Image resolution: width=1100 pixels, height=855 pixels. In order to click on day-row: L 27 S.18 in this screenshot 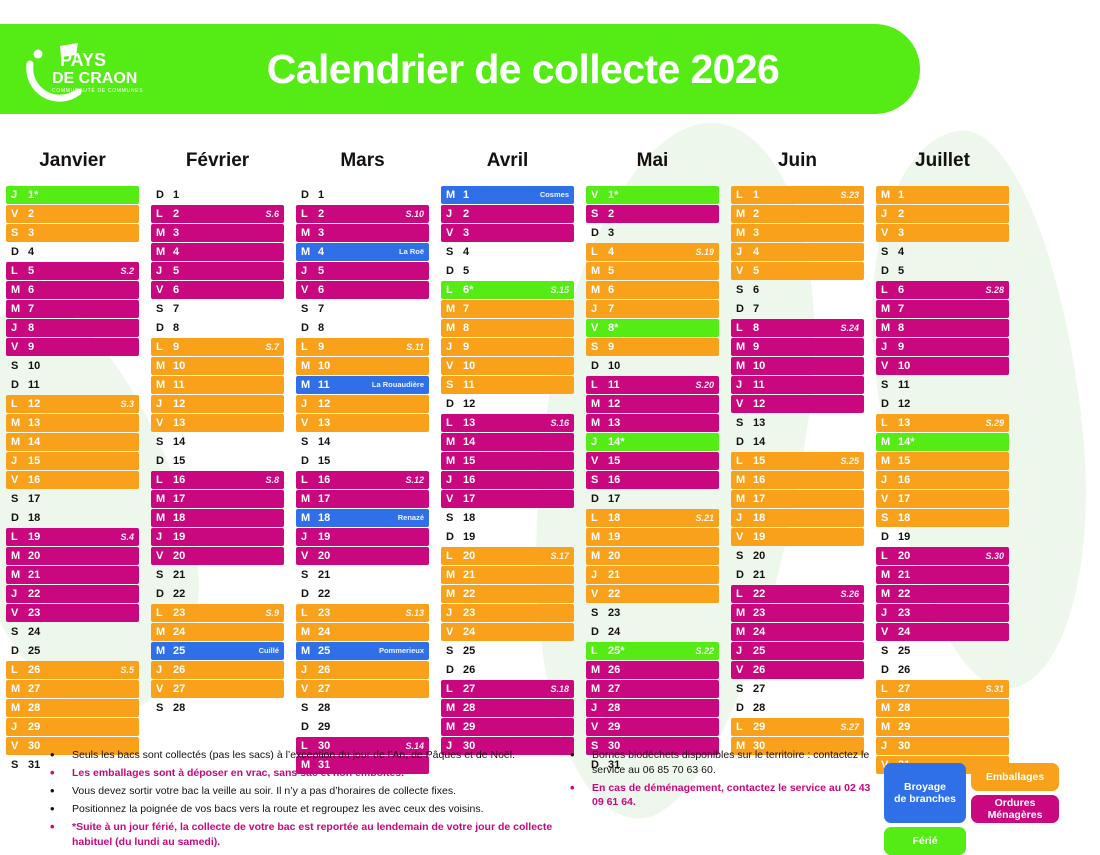, I will do `click(507, 689)`.